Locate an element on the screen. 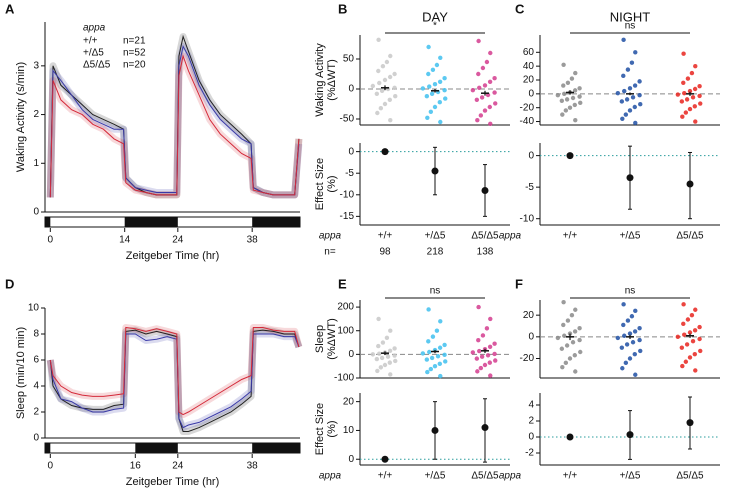  y-tick-label: -15 is located at coordinates (347, 216).